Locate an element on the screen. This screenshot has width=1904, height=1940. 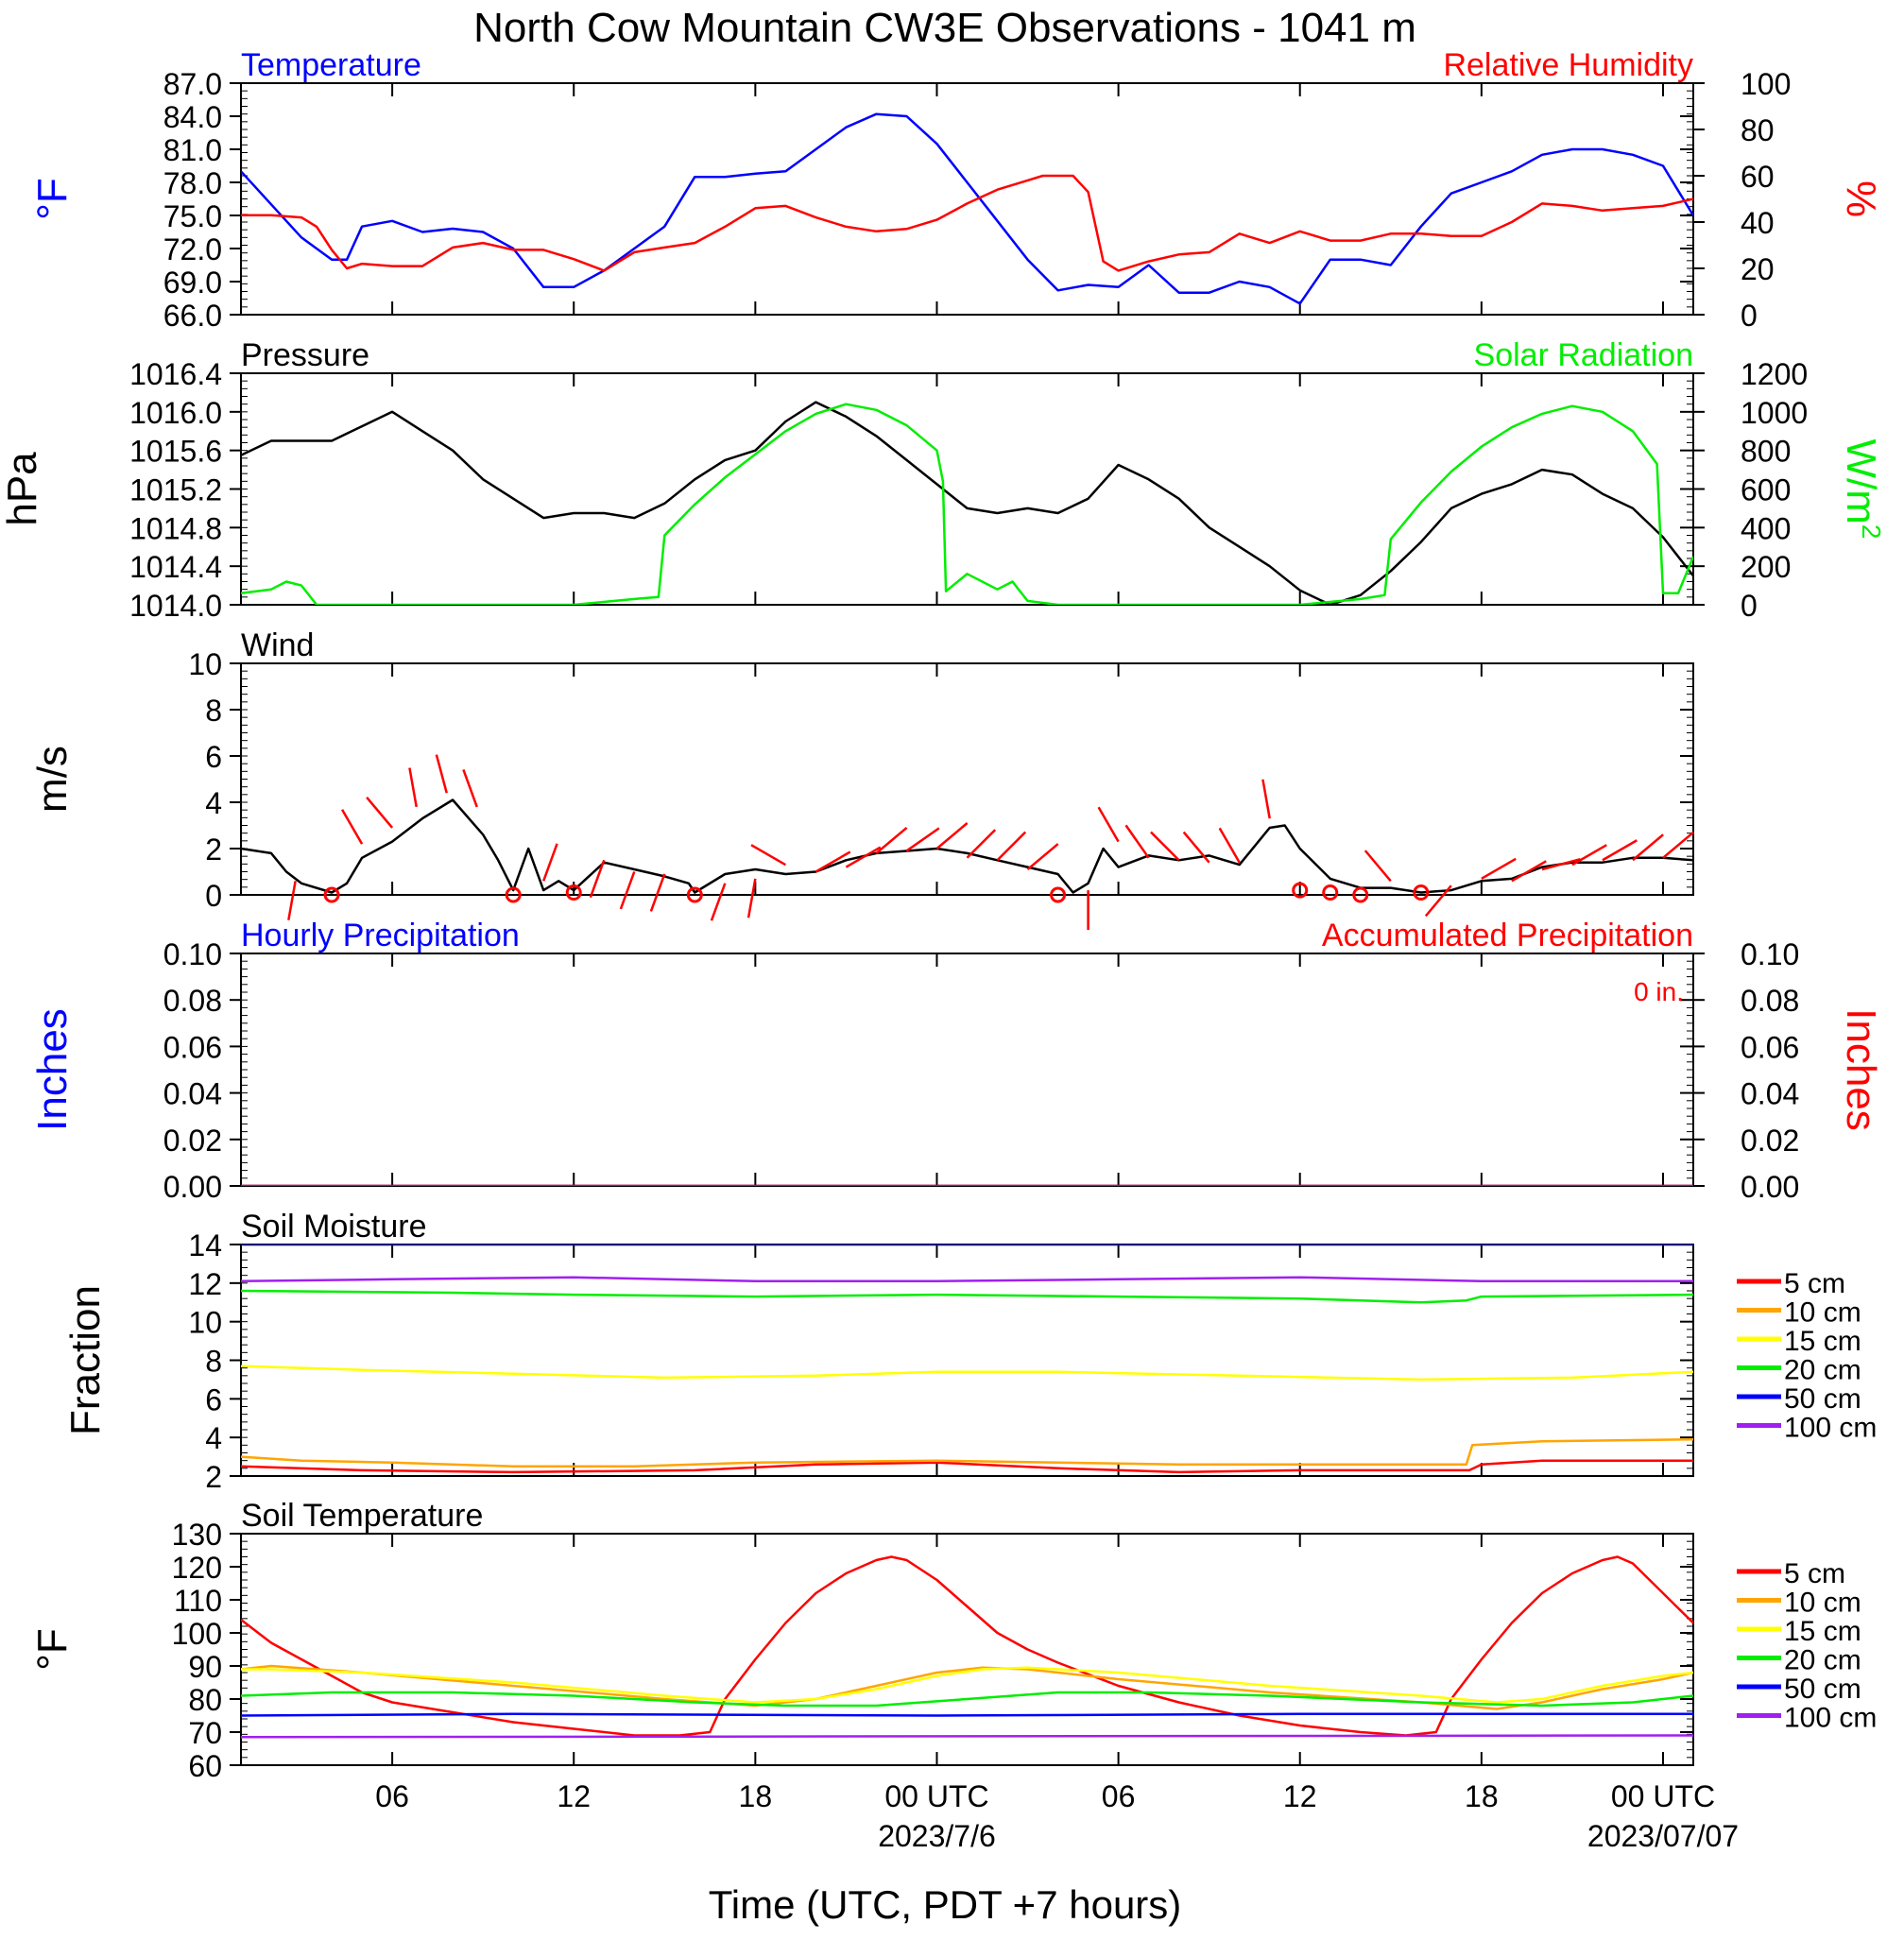
legend-label: 100 cm is located at coordinates (1830, 1428).